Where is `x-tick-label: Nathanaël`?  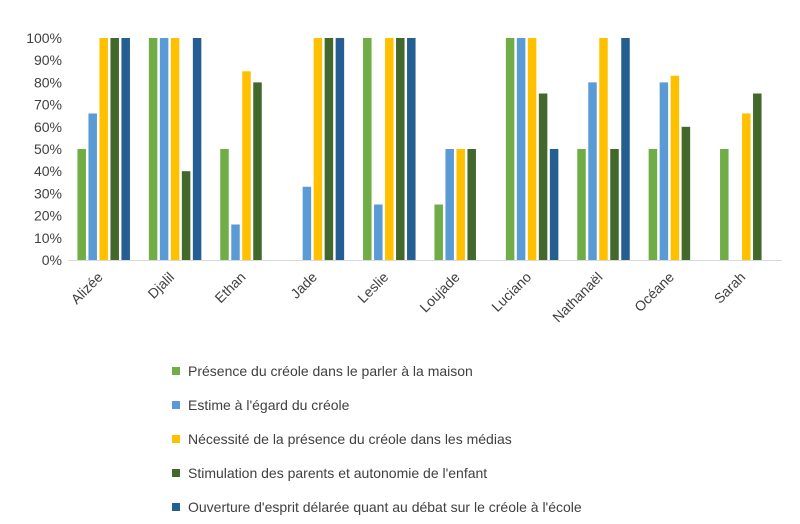 x-tick-label: Nathanaël is located at coordinates (577, 297).